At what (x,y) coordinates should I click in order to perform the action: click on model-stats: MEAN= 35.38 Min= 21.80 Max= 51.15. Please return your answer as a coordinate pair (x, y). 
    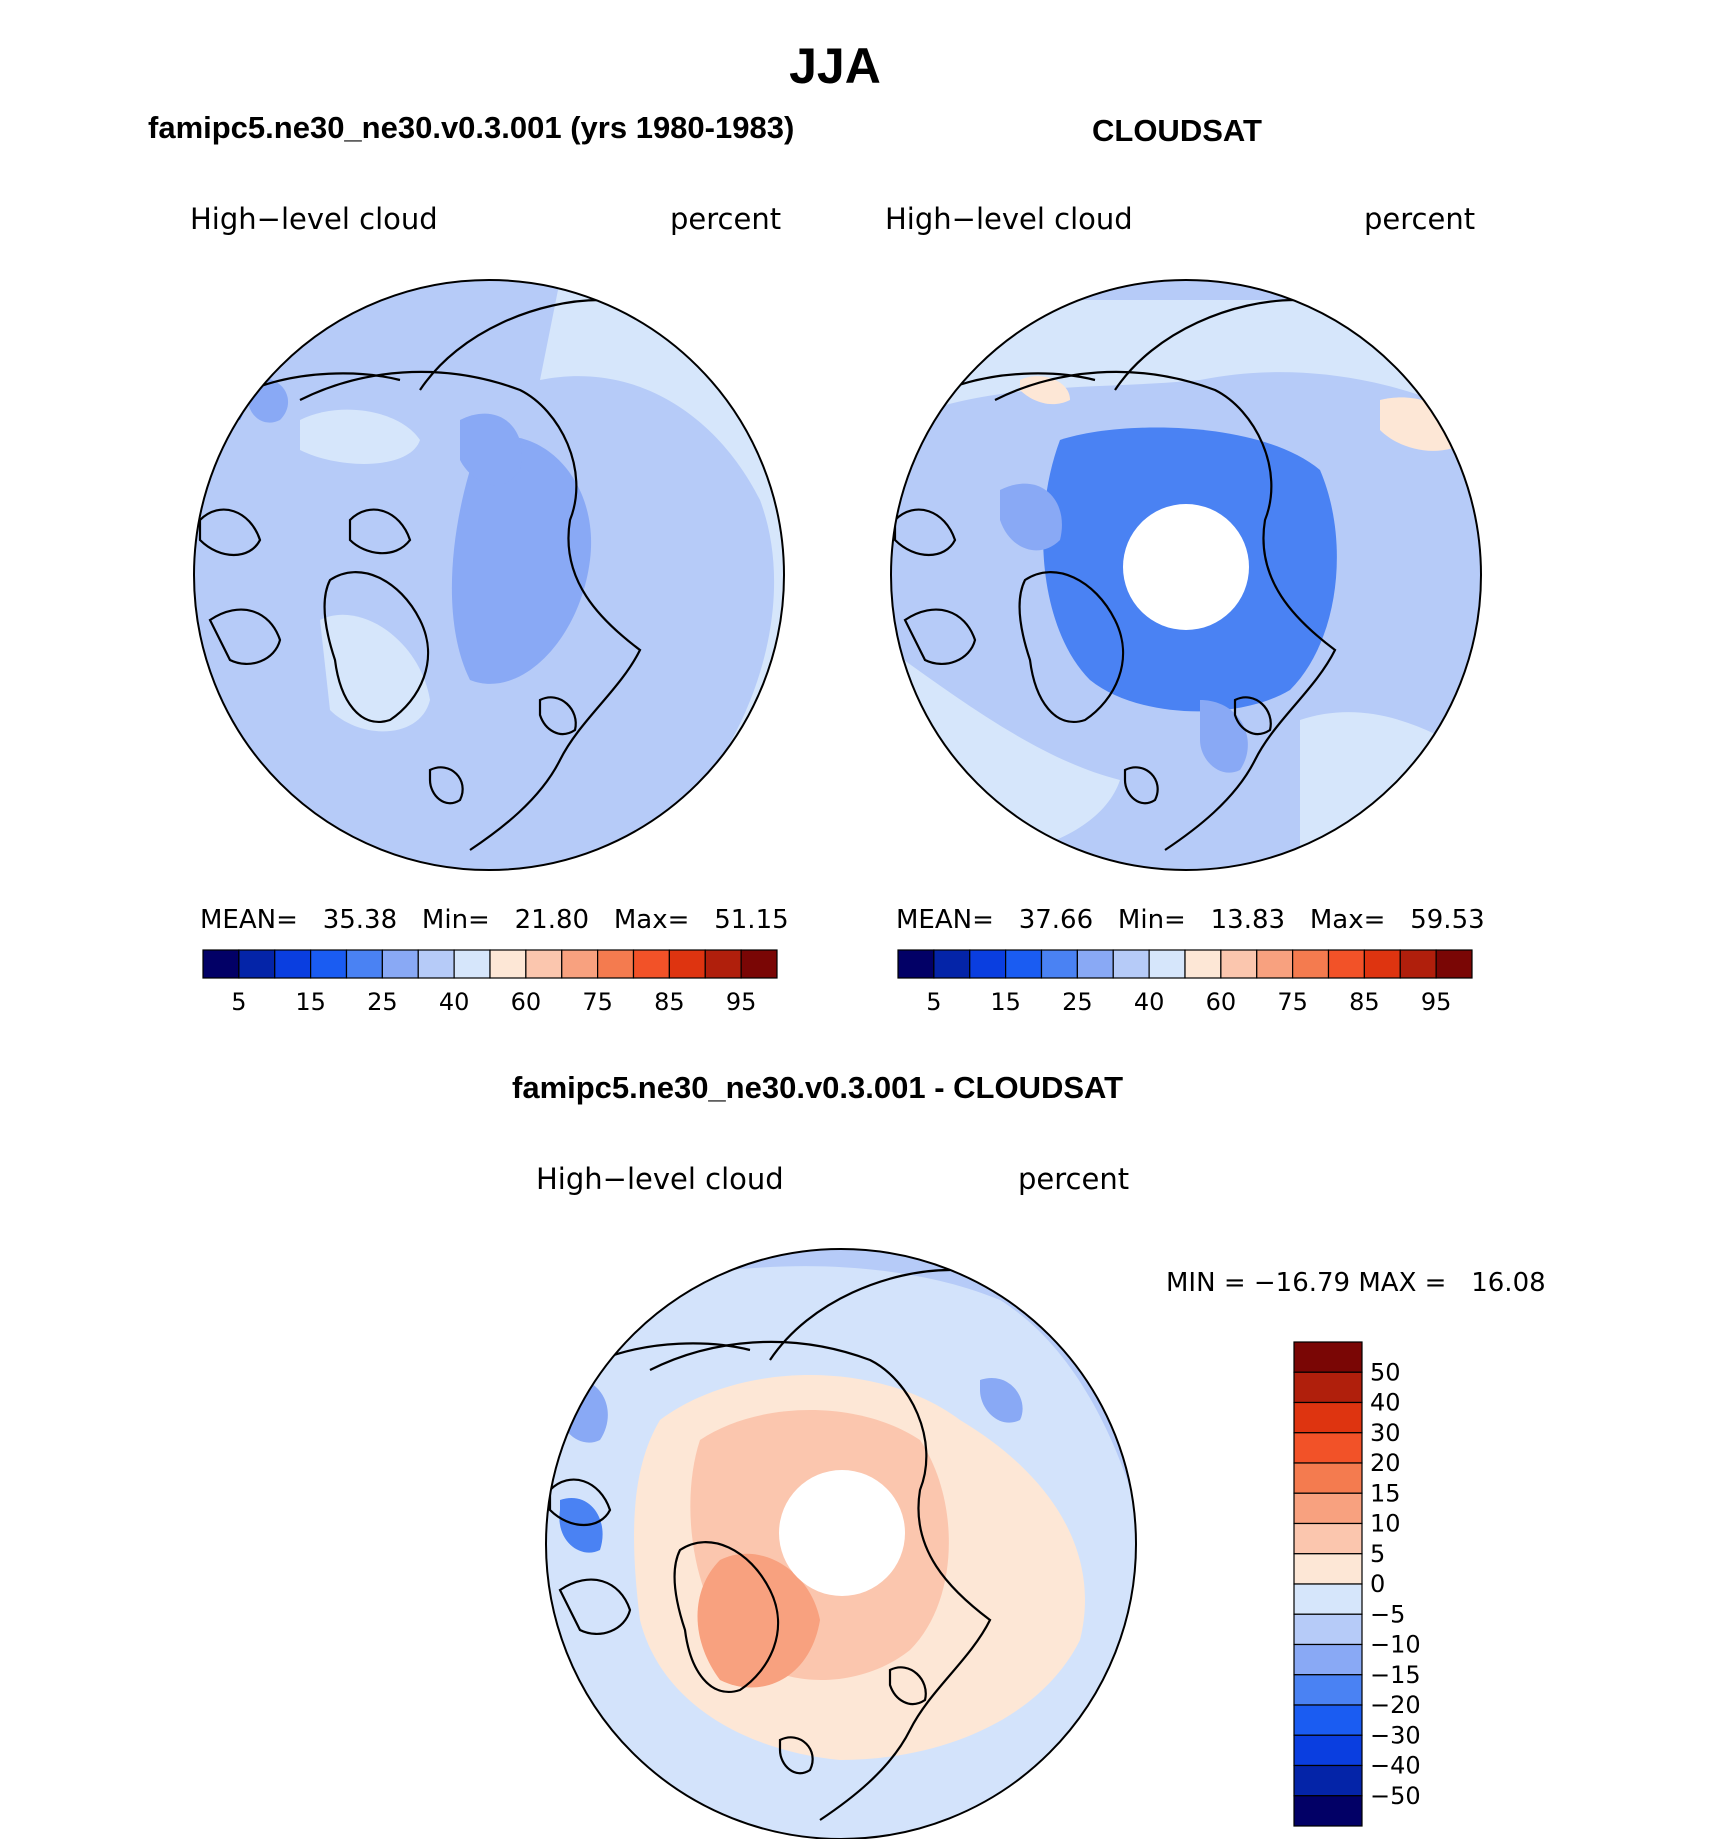
    Looking at the image, I should click on (494, 920).